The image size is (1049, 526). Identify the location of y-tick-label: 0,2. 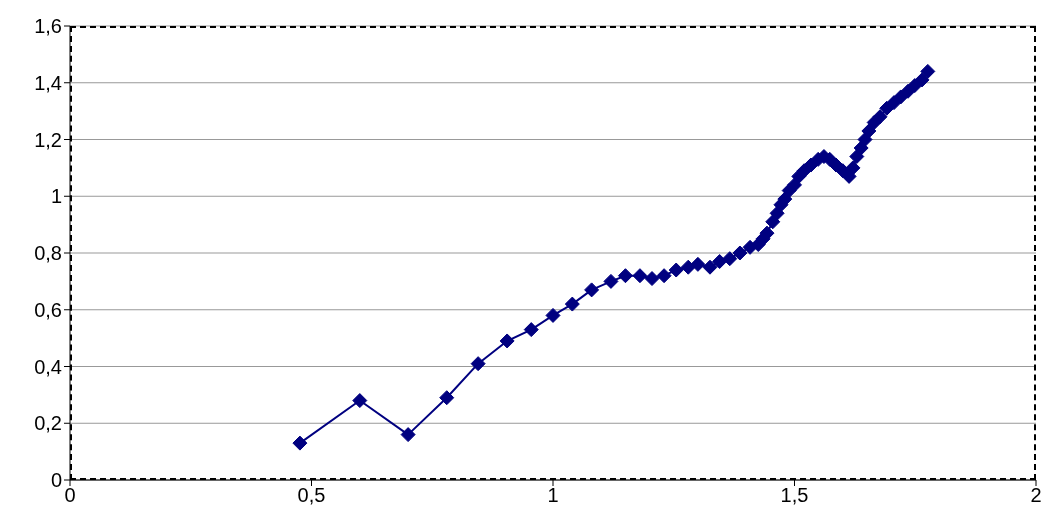
(48, 423).